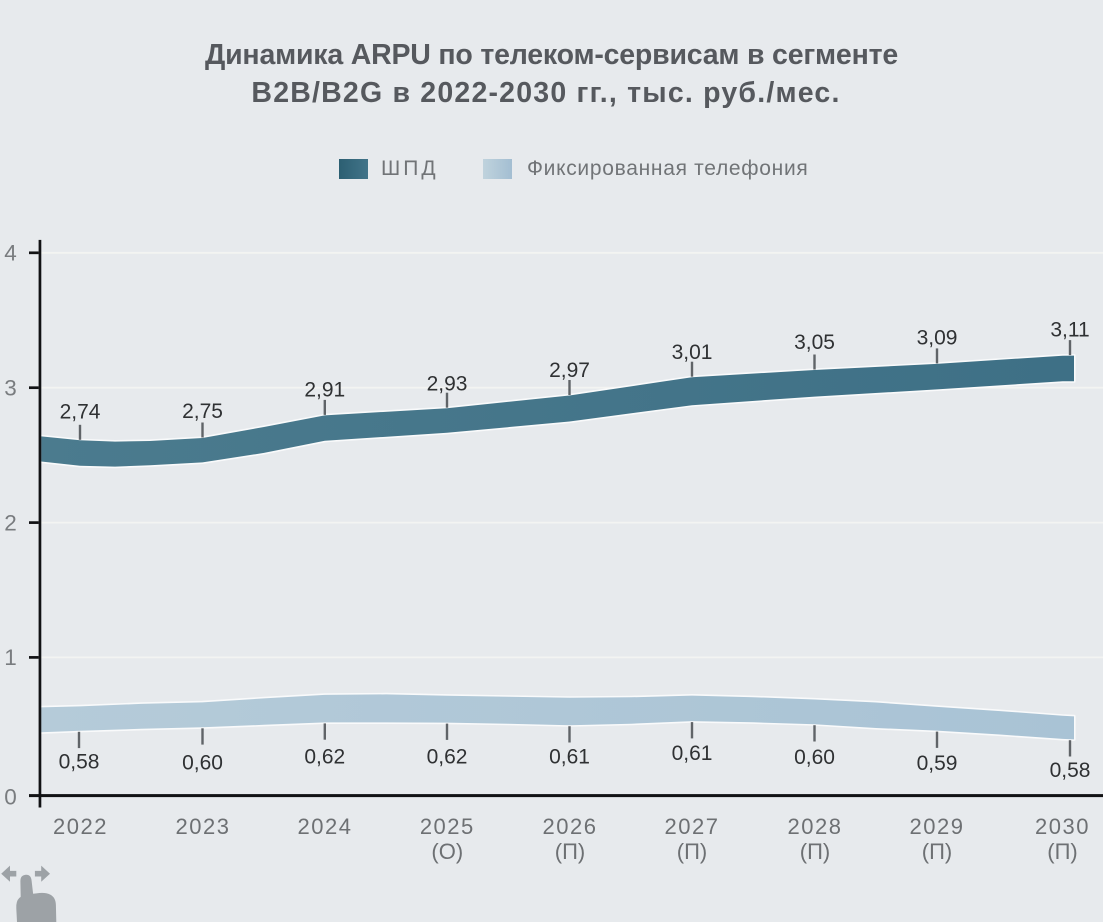  I want to click on svg-text: 2022, so click(80, 826).